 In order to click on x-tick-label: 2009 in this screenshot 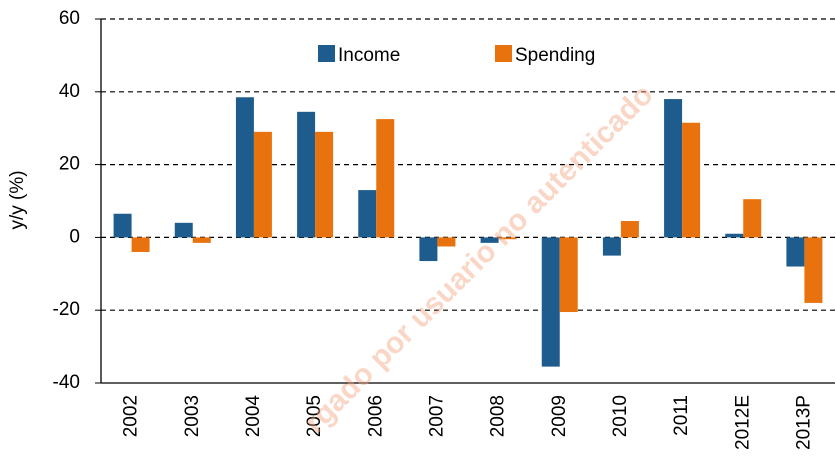, I will do `click(559, 416)`.